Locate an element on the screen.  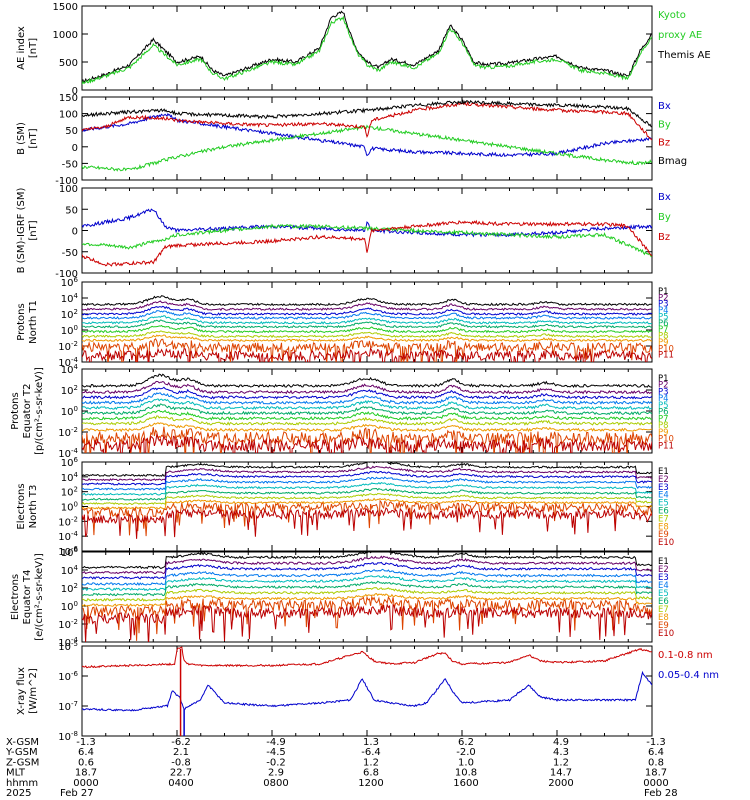
channel-e10 is located at coordinates (367, 622).